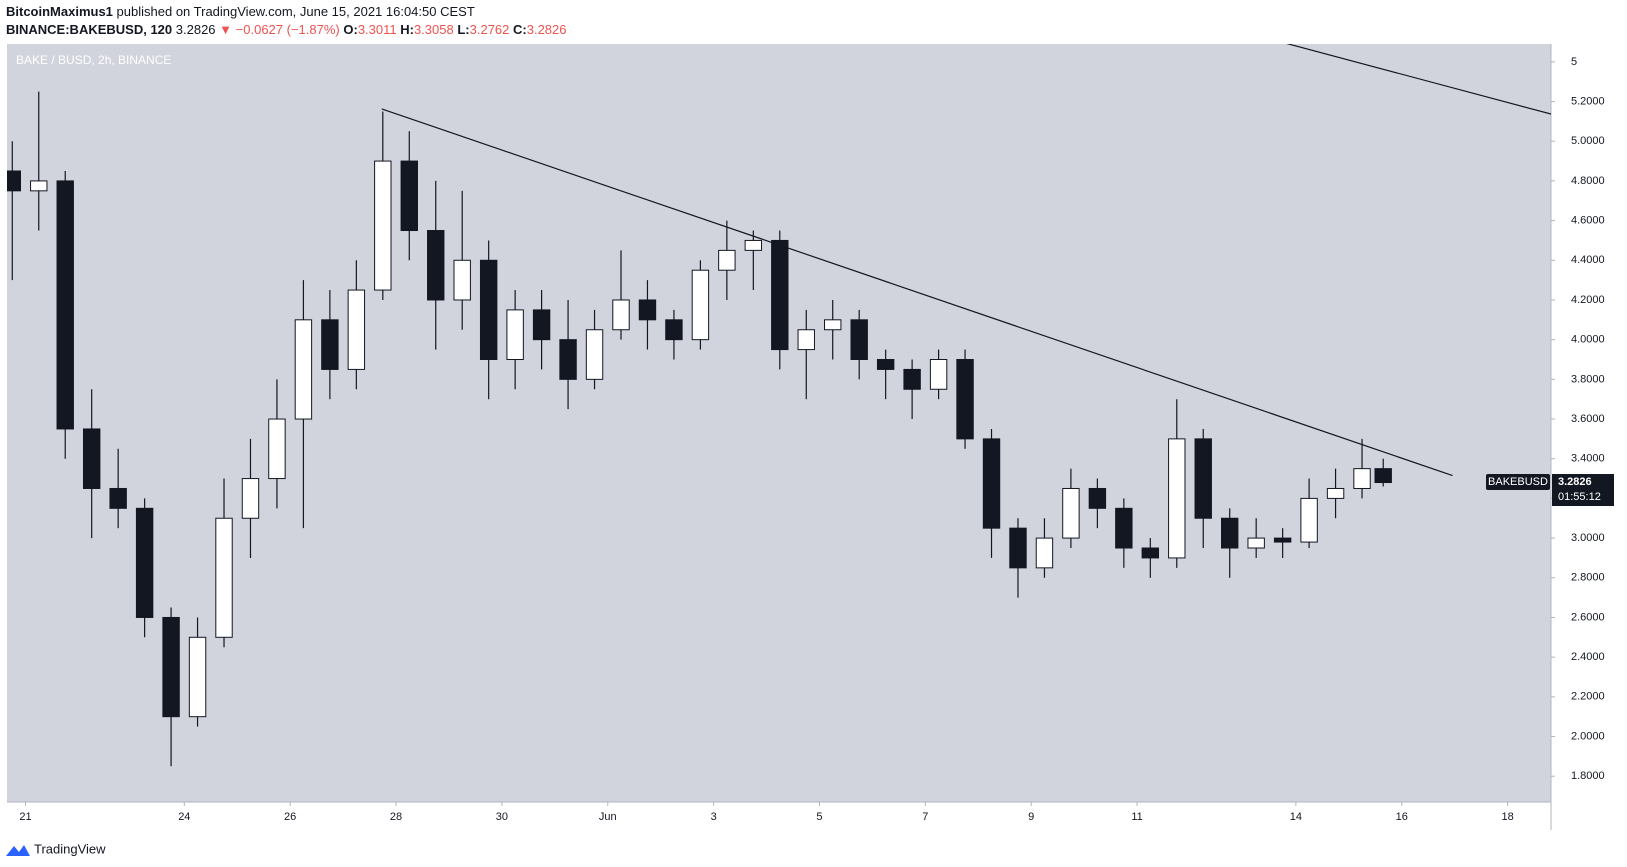 Image resolution: width=1627 pixels, height=867 pixels. What do you see at coordinates (25, 817) in the screenshot?
I see `x-tick-label: 21` at bounding box center [25, 817].